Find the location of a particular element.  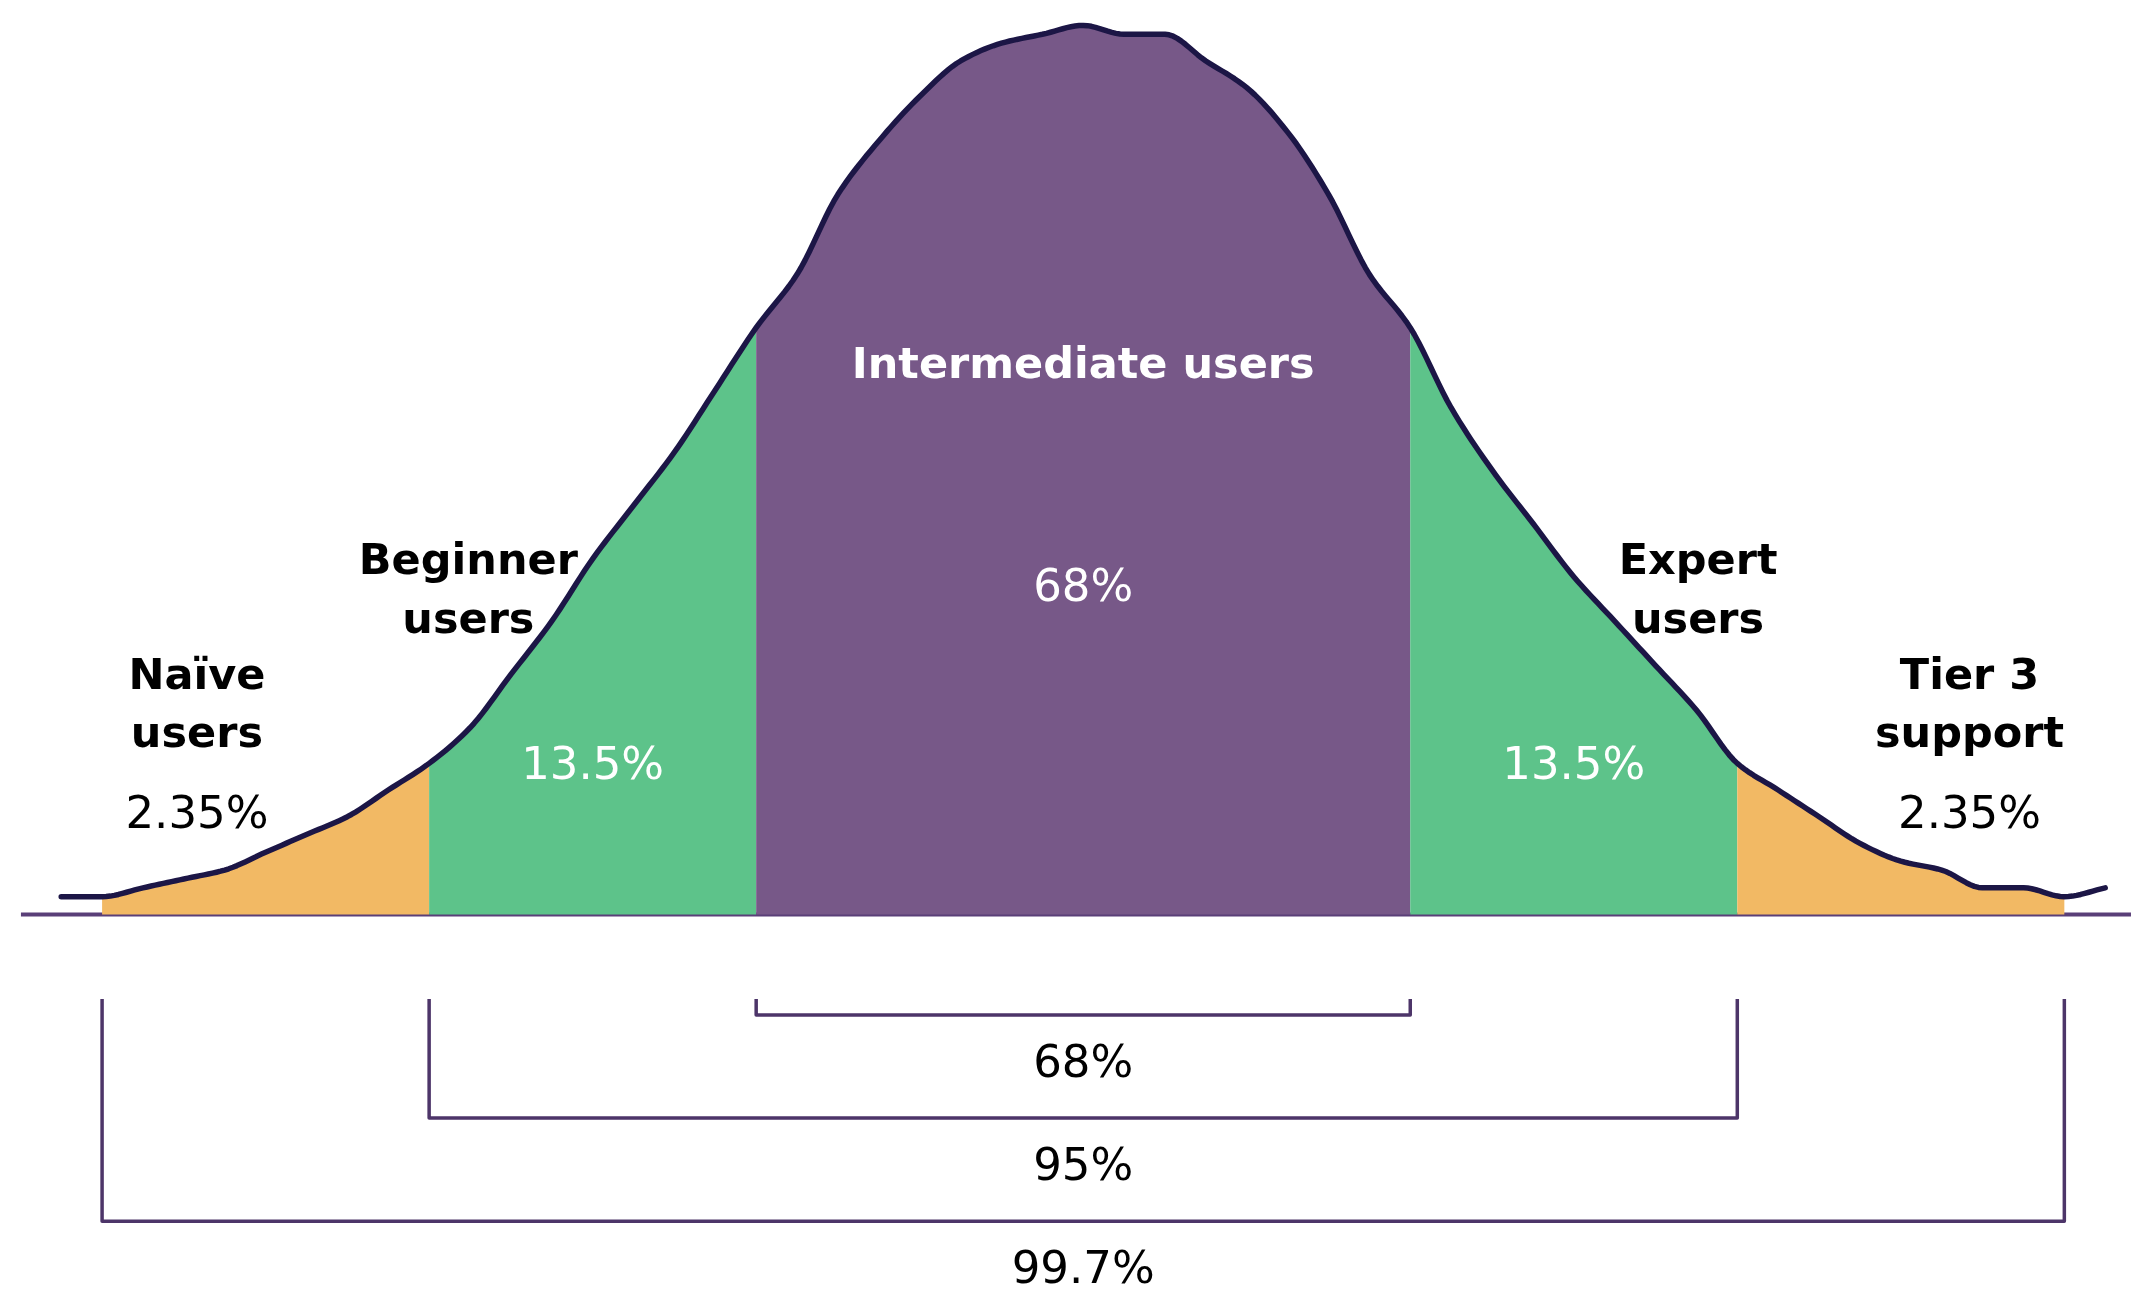

series-label: Beginner users is located at coordinates (468, 588).